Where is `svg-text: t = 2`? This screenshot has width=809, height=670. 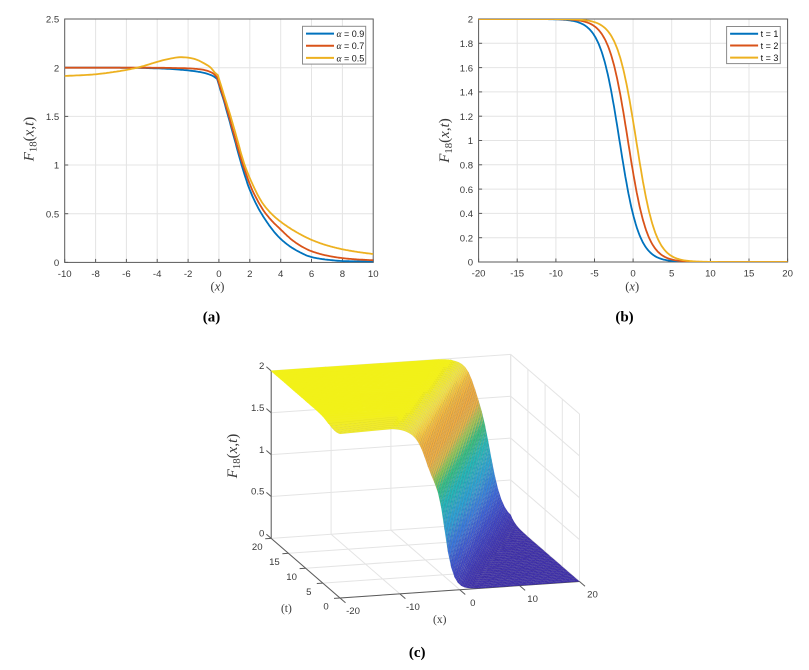 svg-text: t = 2 is located at coordinates (770, 46).